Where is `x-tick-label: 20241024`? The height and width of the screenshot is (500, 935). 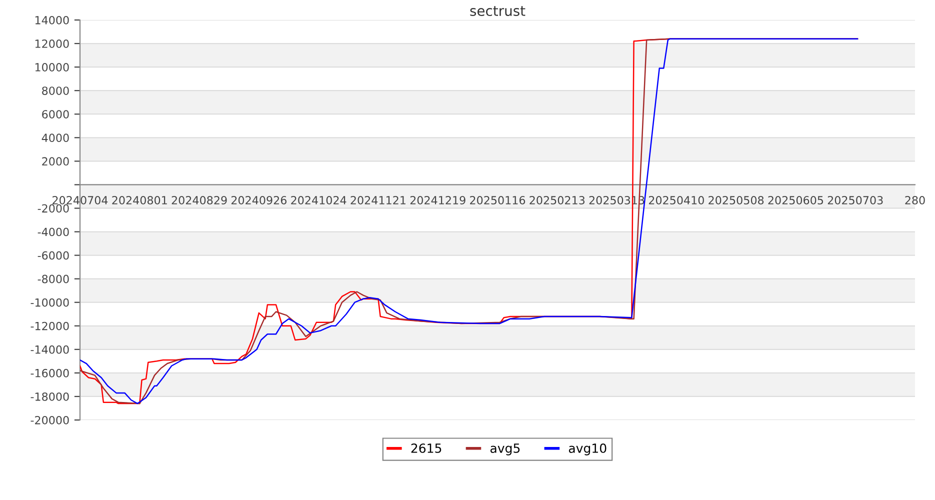 x-tick-label: 20241024 is located at coordinates (318, 200).